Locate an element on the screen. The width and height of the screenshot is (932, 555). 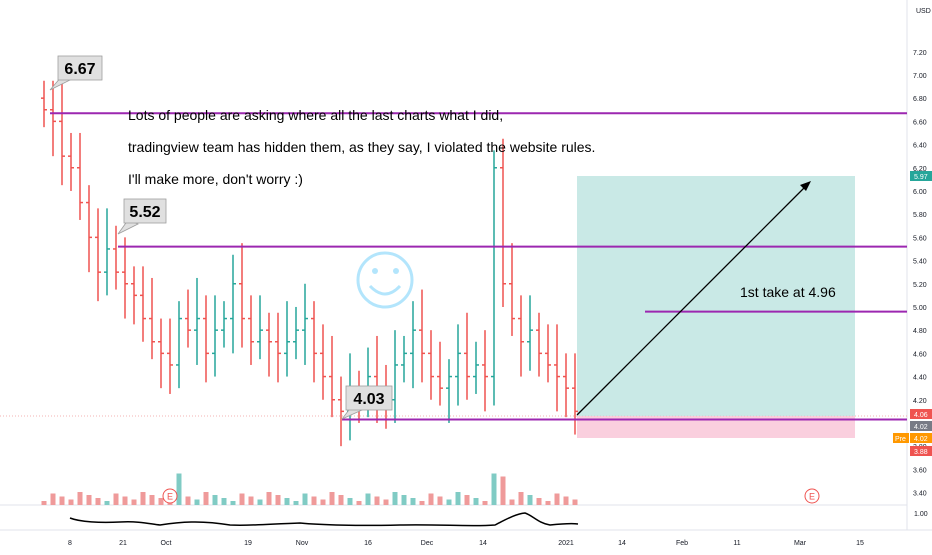
indicator-tick-label: 1.00 is located at coordinates (921, 514).